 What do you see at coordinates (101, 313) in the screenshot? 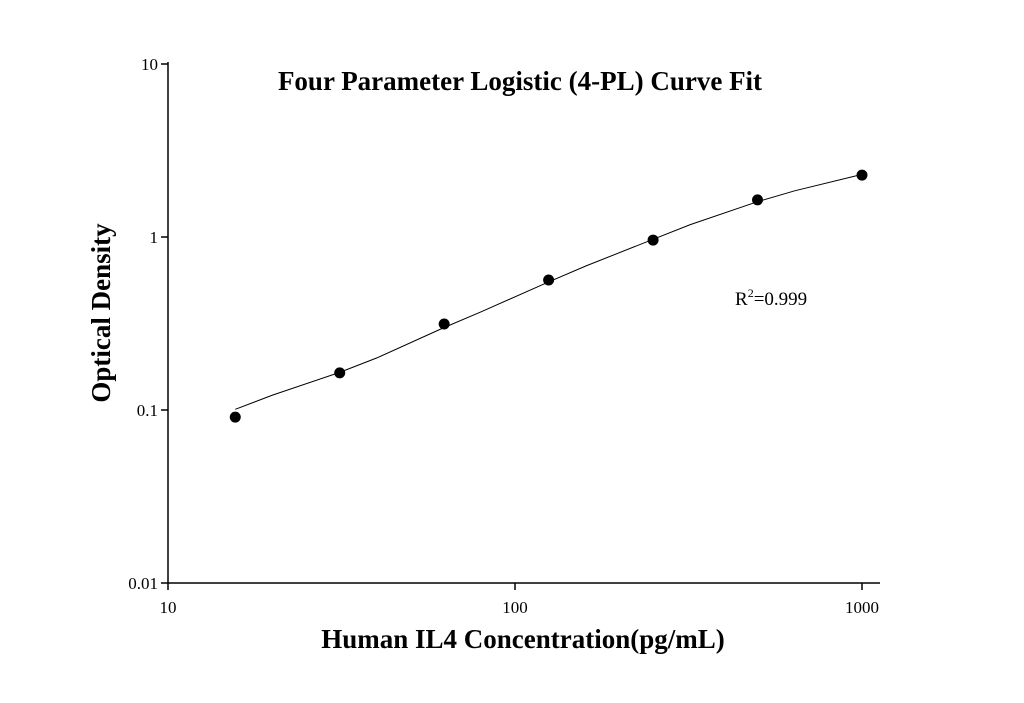
I see `y-axis-label: Optical Density` at bounding box center [101, 313].